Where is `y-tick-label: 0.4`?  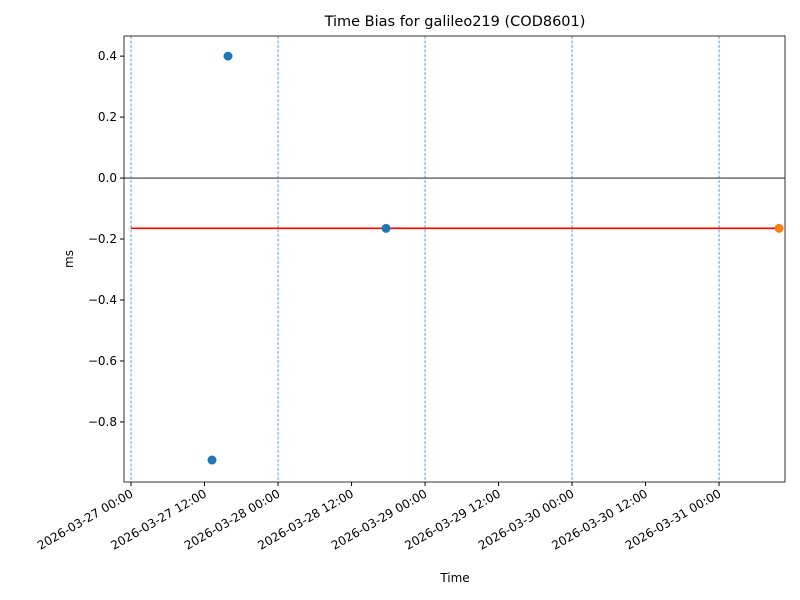 y-tick-label: 0.4 is located at coordinates (107, 56).